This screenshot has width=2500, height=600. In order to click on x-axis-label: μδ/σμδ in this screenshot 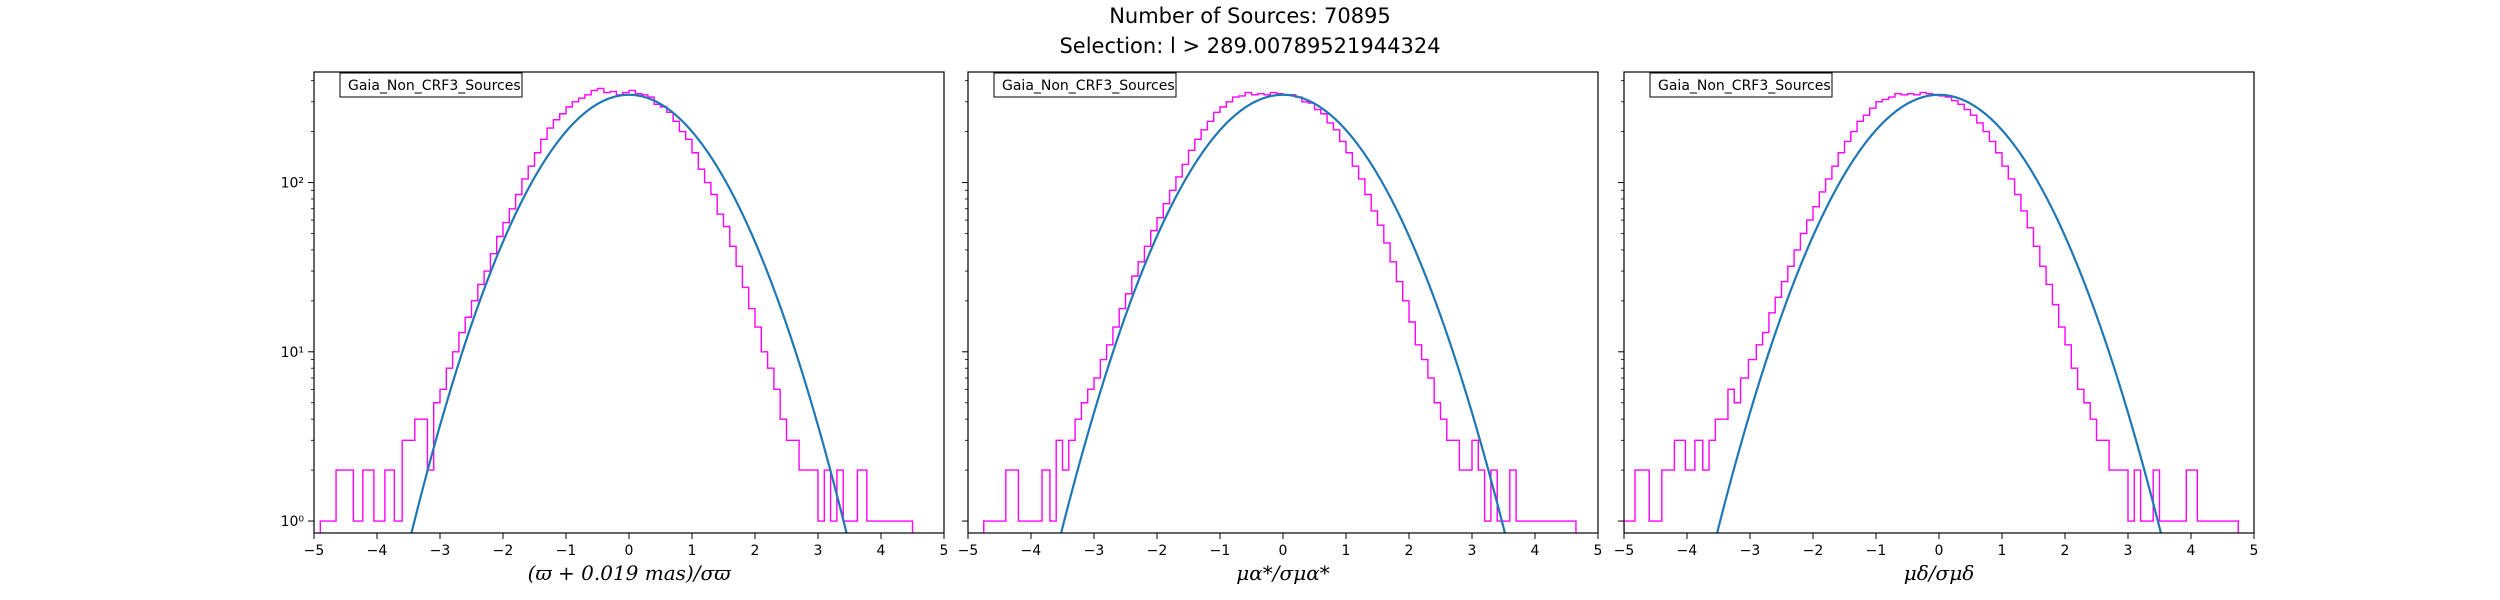, I will do `click(1939, 573)`.